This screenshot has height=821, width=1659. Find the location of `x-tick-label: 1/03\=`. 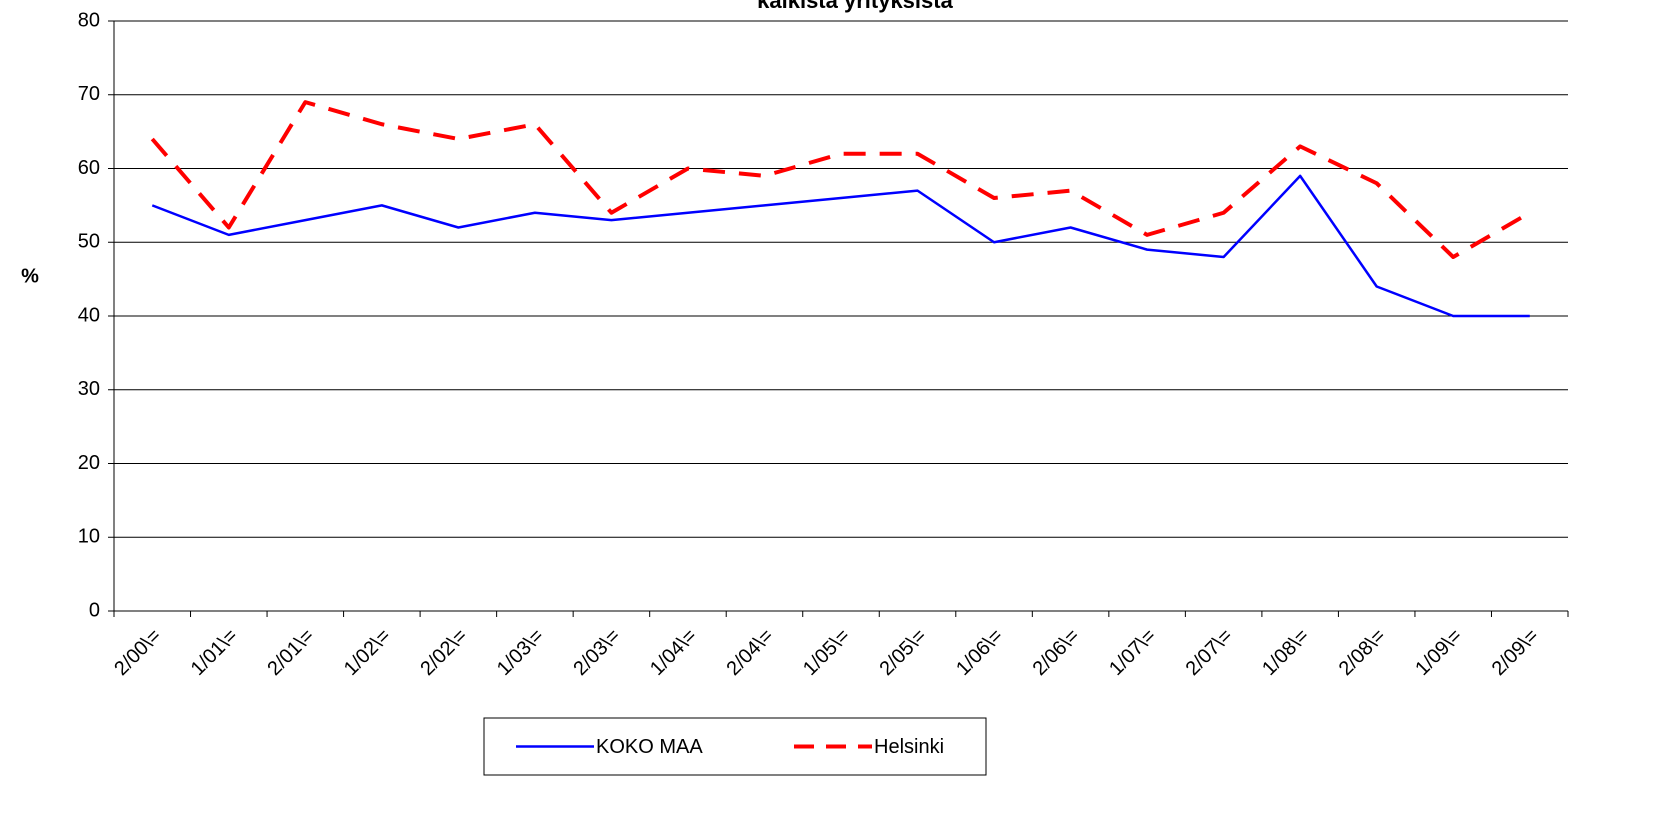

x-tick-label: 1/03\= is located at coordinates (520, 652).